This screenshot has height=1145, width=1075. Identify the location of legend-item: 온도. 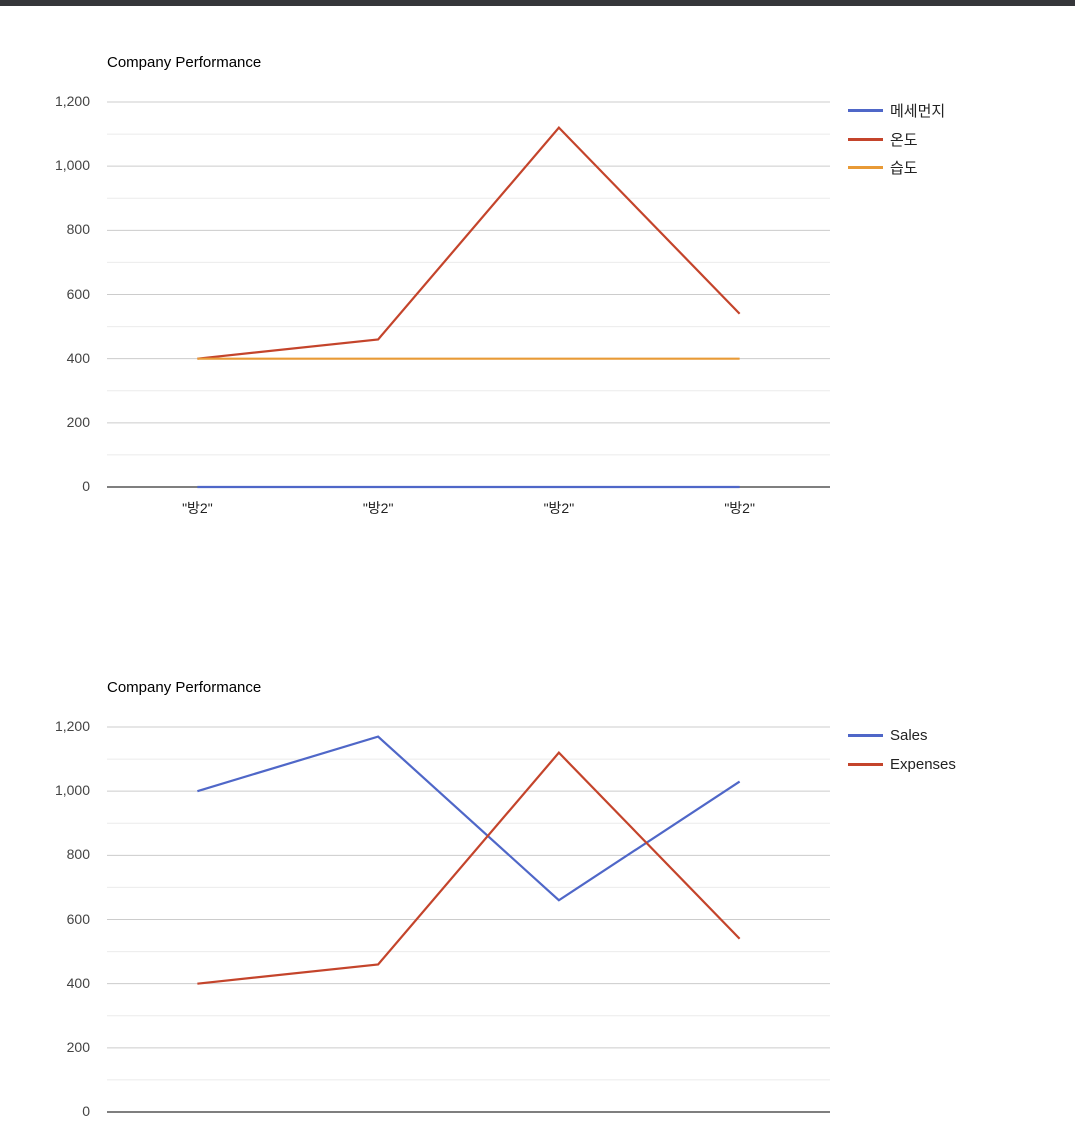
(896, 139).